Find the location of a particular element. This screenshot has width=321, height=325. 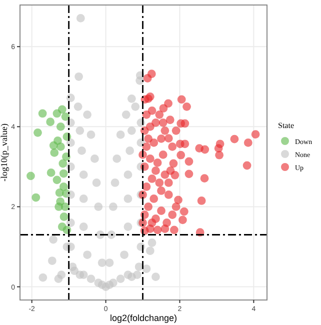

legend-title: State is located at coordinates (286, 125).